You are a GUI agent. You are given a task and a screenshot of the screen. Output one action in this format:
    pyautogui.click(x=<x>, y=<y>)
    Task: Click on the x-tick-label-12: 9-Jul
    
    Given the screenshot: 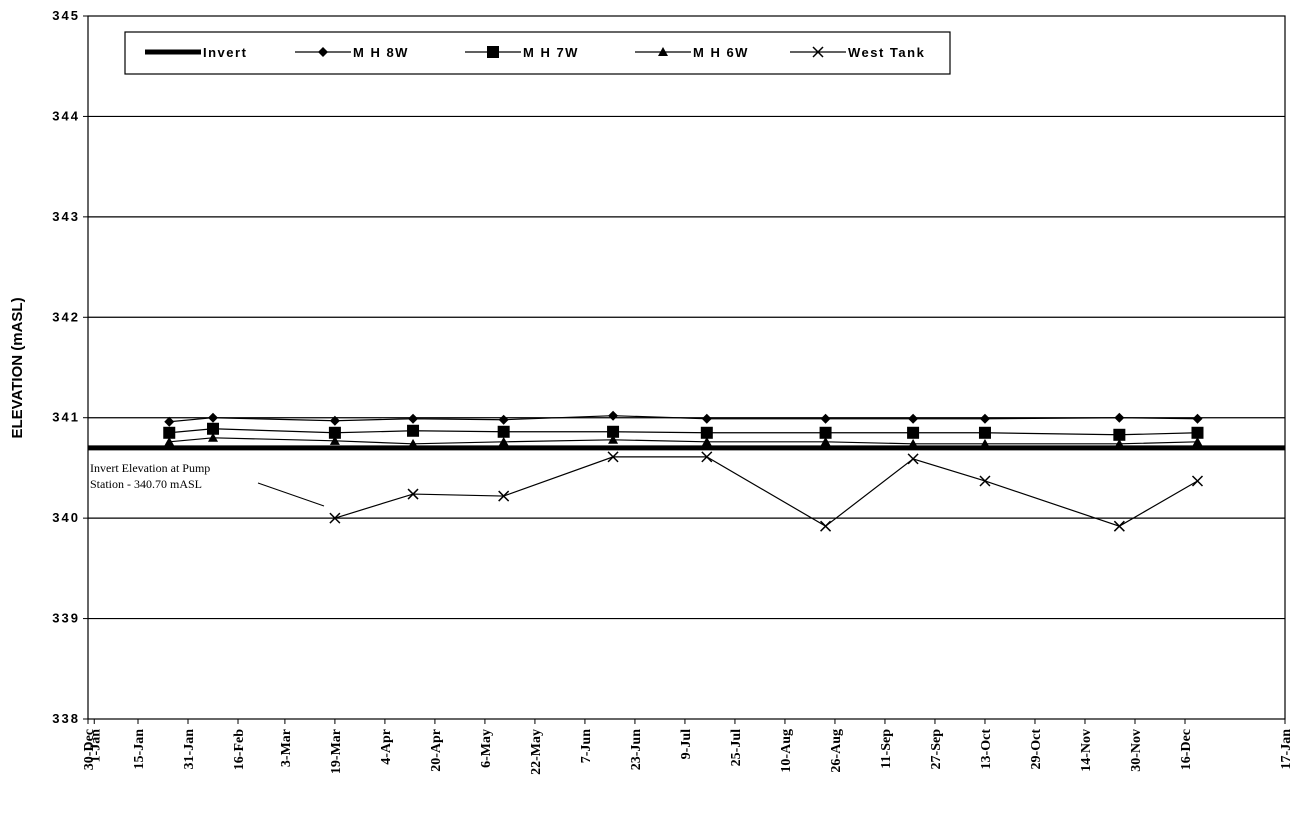 What is the action you would take?
    pyautogui.click(x=686, y=744)
    